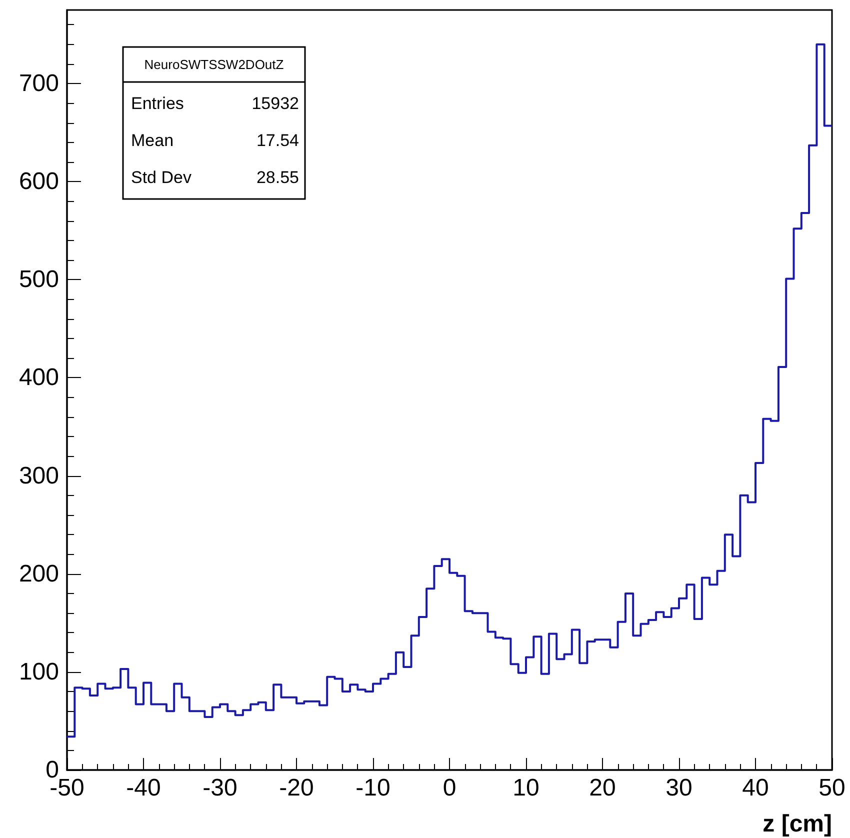  Describe the element at coordinates (214, 64) in the screenshot. I see `annotation: NeuroSWTSSW2DOutZ` at that location.